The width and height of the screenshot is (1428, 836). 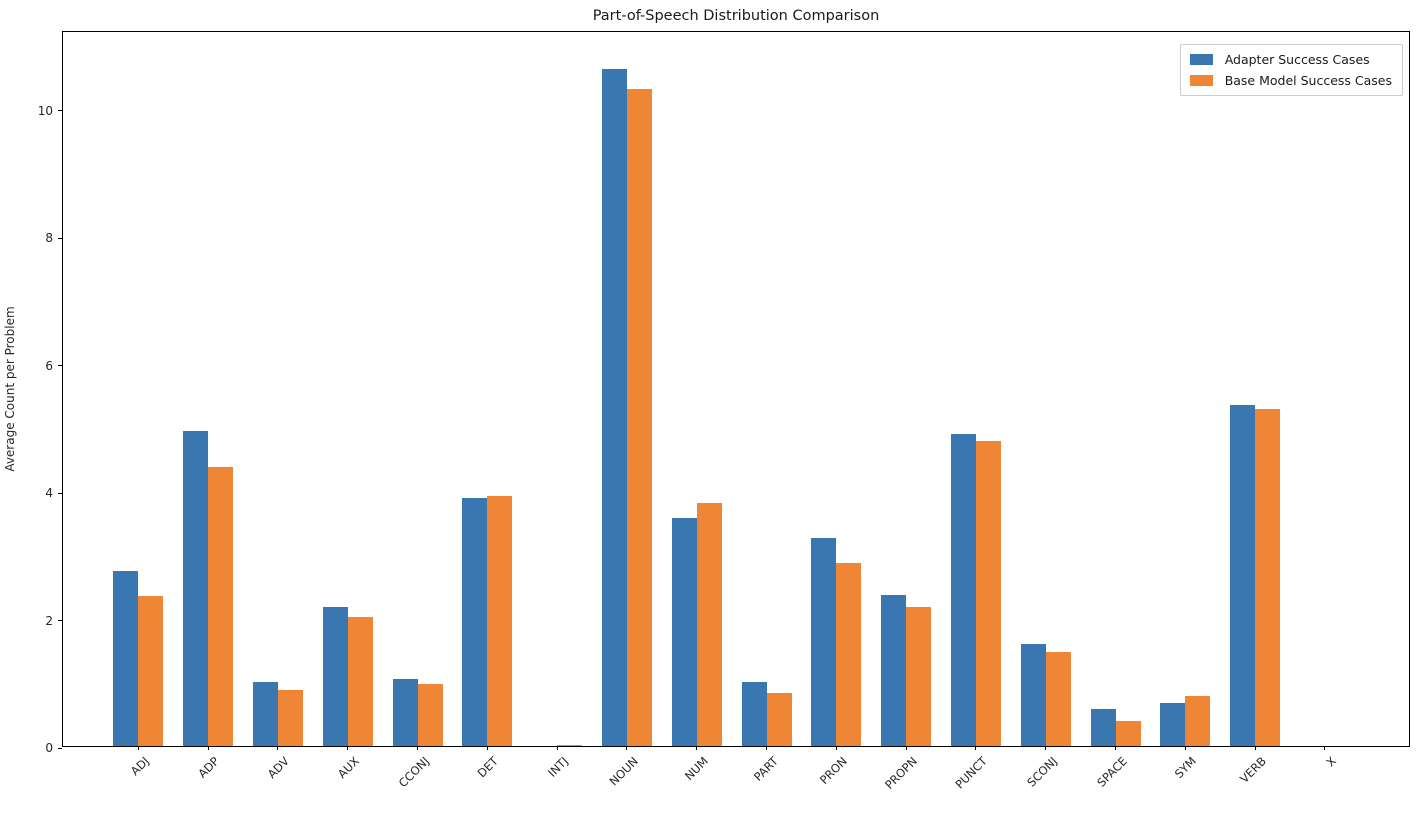 What do you see at coordinates (623, 771) in the screenshot?
I see `x-tick-label-noun: NOUN` at bounding box center [623, 771].